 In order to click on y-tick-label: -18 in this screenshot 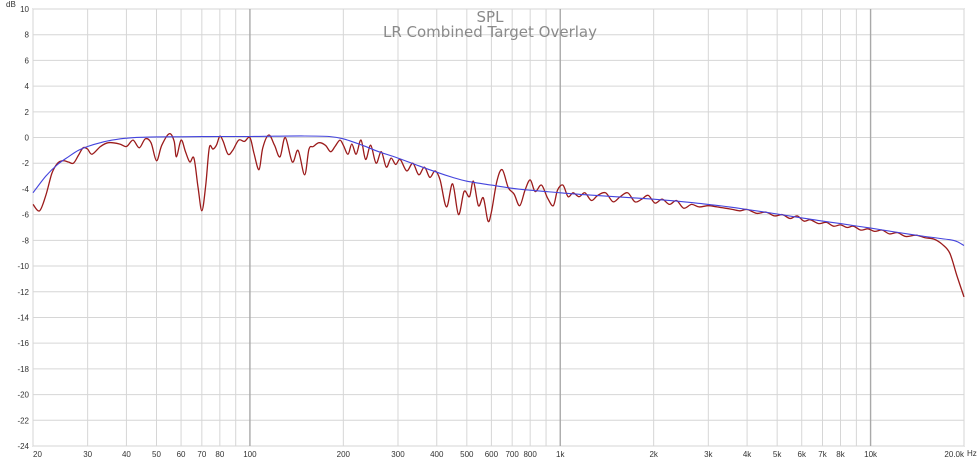, I will do `click(23, 369)`.